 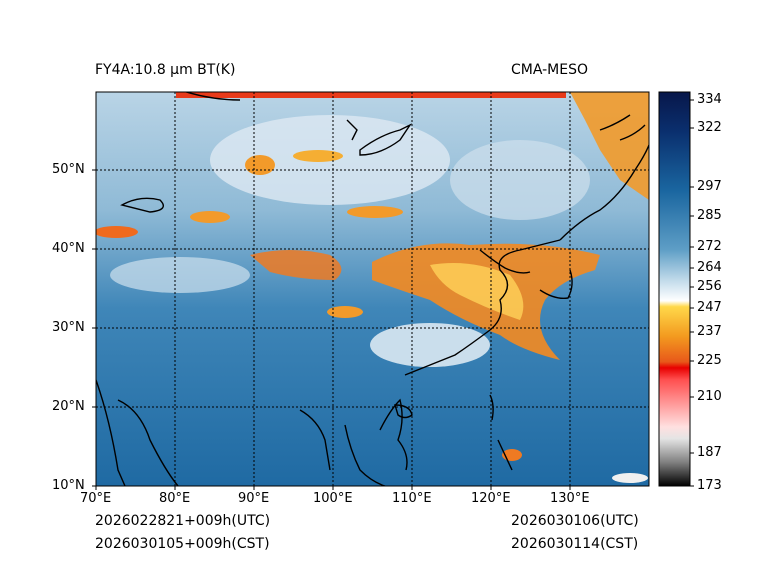 I want to click on colorbar-label-247: 247, so click(x=709, y=307).